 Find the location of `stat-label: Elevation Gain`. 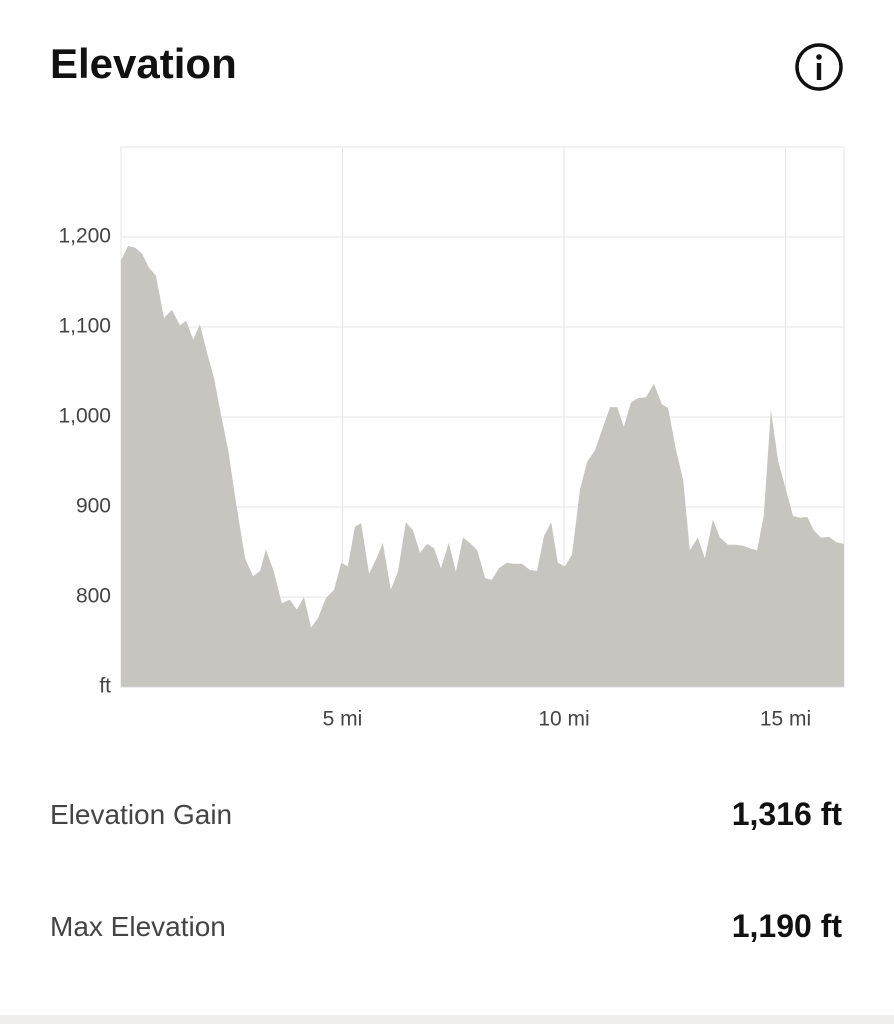

stat-label: Elevation Gain is located at coordinates (141, 814).